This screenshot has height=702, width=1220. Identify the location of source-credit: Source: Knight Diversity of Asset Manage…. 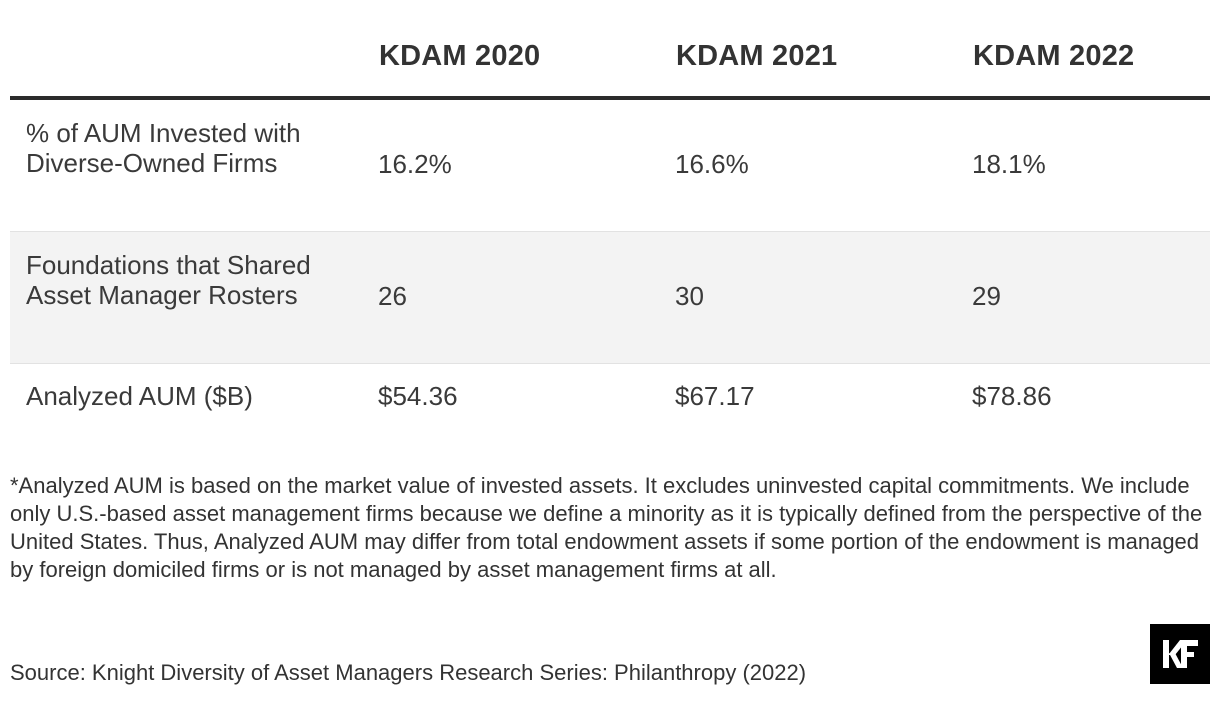
(408, 672).